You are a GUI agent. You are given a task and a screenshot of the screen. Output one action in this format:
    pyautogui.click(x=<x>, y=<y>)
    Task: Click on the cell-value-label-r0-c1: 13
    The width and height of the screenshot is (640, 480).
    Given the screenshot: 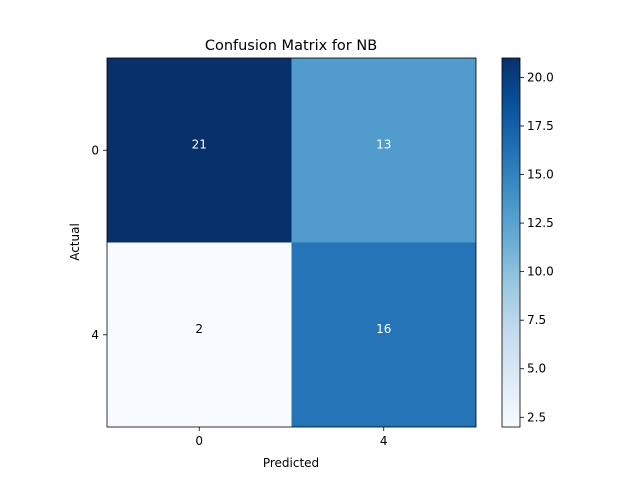 What is the action you would take?
    pyautogui.click(x=383, y=144)
    